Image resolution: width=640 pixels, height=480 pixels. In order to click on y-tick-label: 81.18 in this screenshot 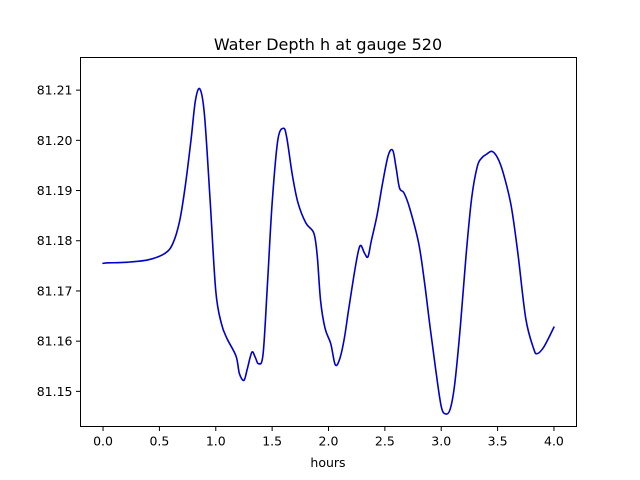, I will do `click(55, 240)`.